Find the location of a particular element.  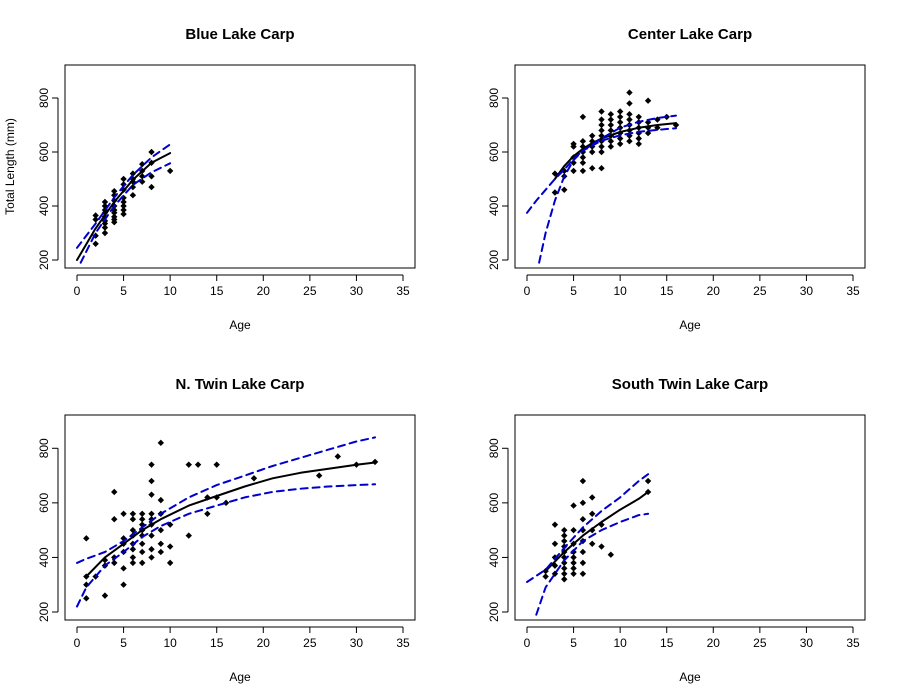

x-tick-label: 0 is located at coordinates (527, 643).